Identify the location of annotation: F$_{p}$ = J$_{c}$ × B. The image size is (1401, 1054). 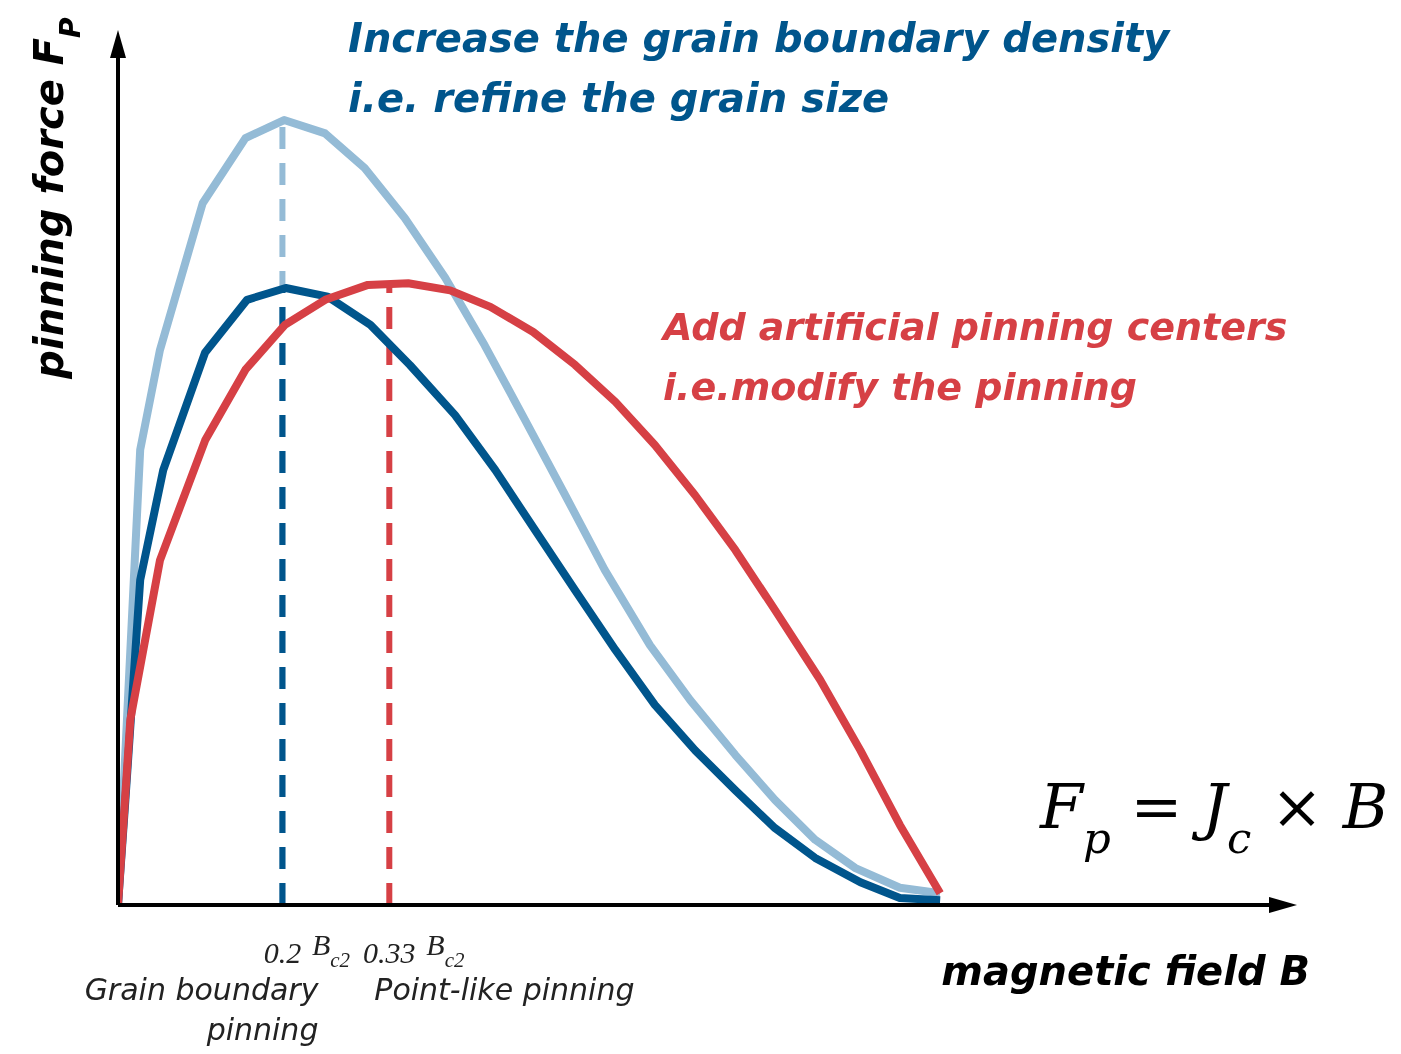
(1214, 816).